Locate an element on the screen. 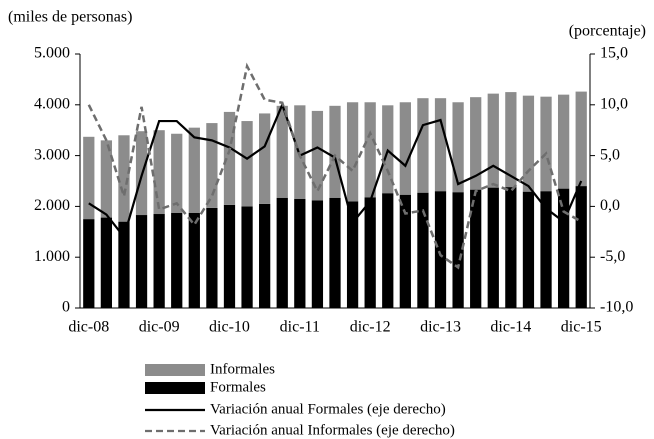  y-tick-label: 2.000 is located at coordinates (52, 205).